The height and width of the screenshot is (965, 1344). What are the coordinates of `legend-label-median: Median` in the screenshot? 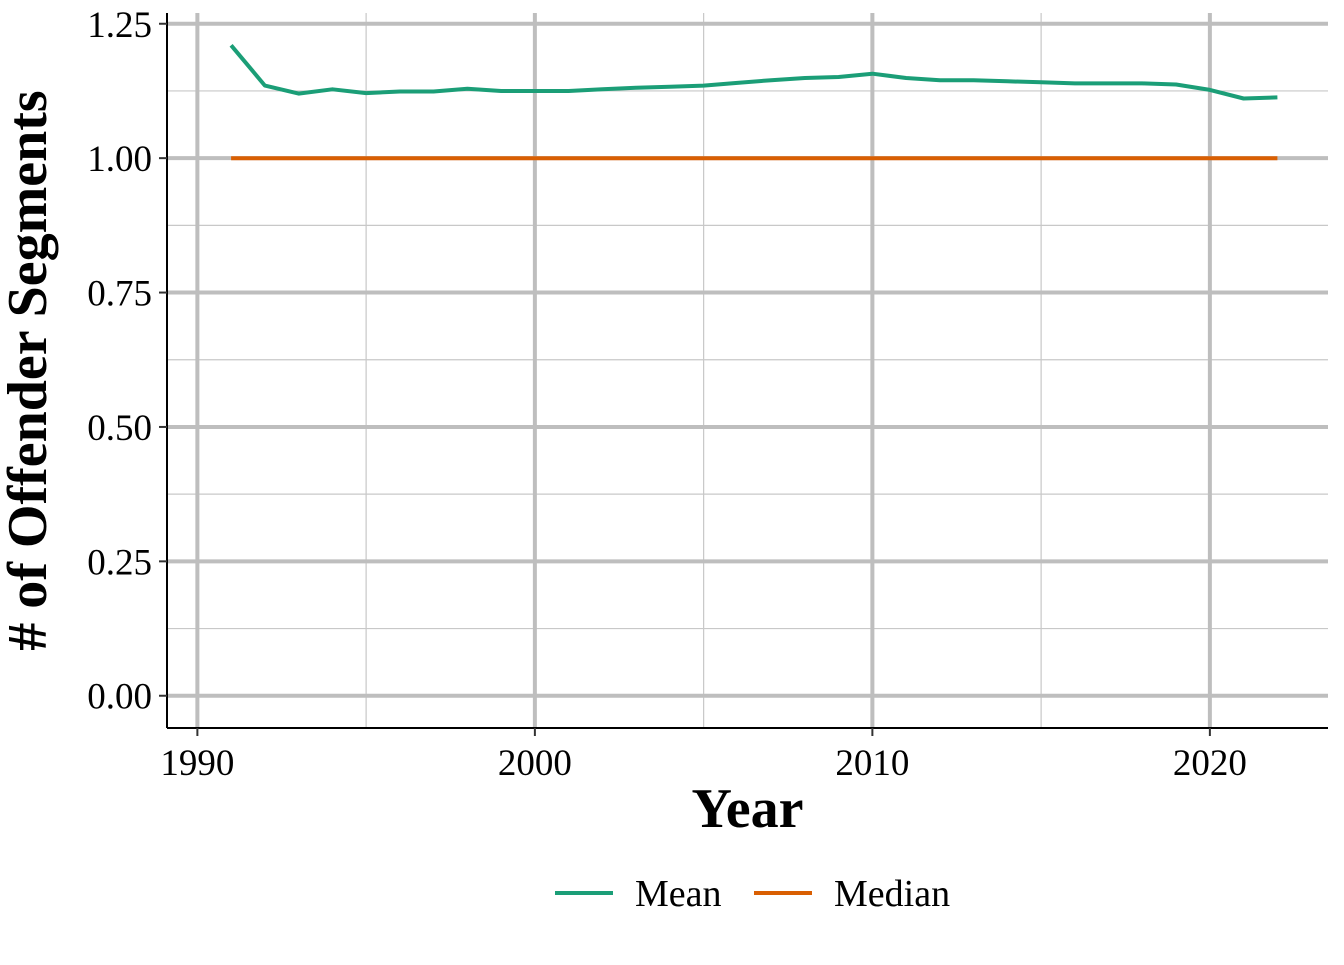 It's located at (892, 894).